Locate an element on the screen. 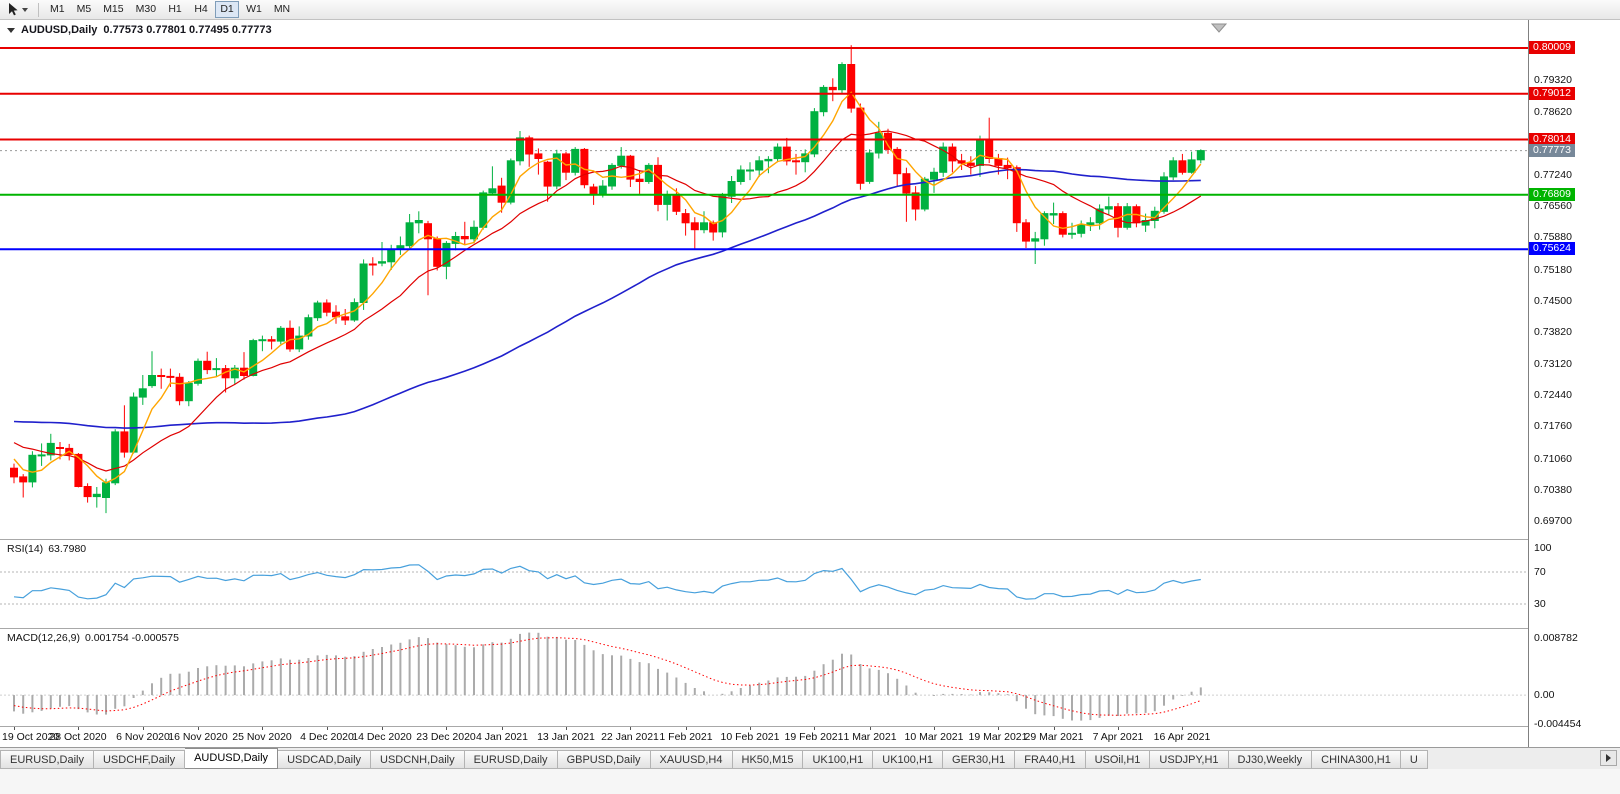  hline-price-tag: 0.78014 is located at coordinates (1552, 139).